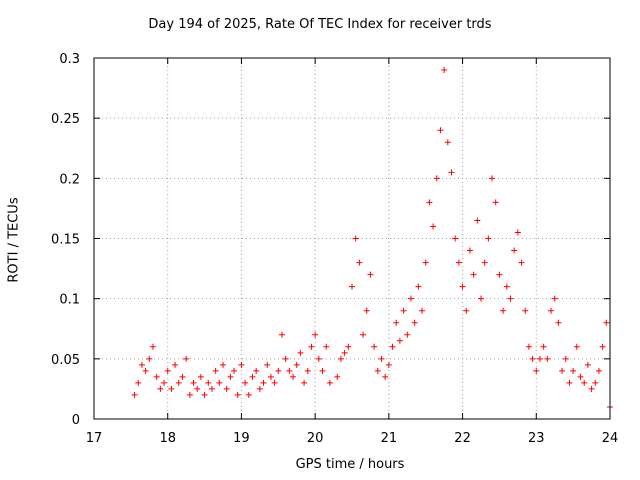 This screenshot has width=640, height=480. Describe the element at coordinates (65, 240) in the screenshot. I see `y-tick-label: 0.15` at that location.